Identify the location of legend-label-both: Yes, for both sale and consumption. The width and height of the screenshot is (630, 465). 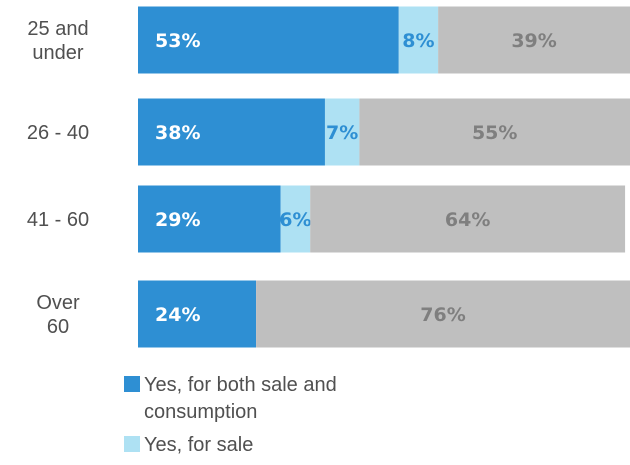
(240, 398).